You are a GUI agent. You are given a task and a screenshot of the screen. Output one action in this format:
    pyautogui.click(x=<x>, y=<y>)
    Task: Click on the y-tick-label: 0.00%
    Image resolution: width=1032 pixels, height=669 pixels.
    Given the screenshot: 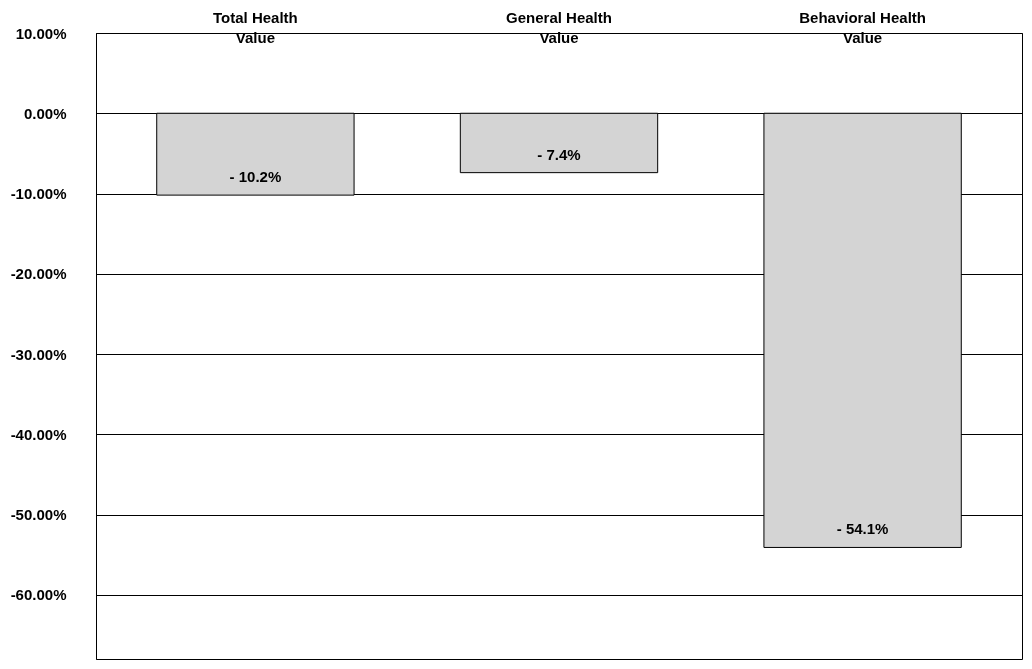 What is the action you would take?
    pyautogui.click(x=45, y=113)
    